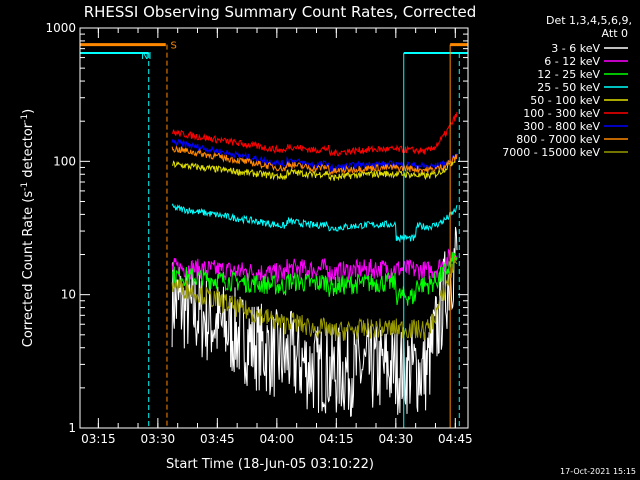  I want to click on x-tick-label-4: 04:15, so click(336, 439).